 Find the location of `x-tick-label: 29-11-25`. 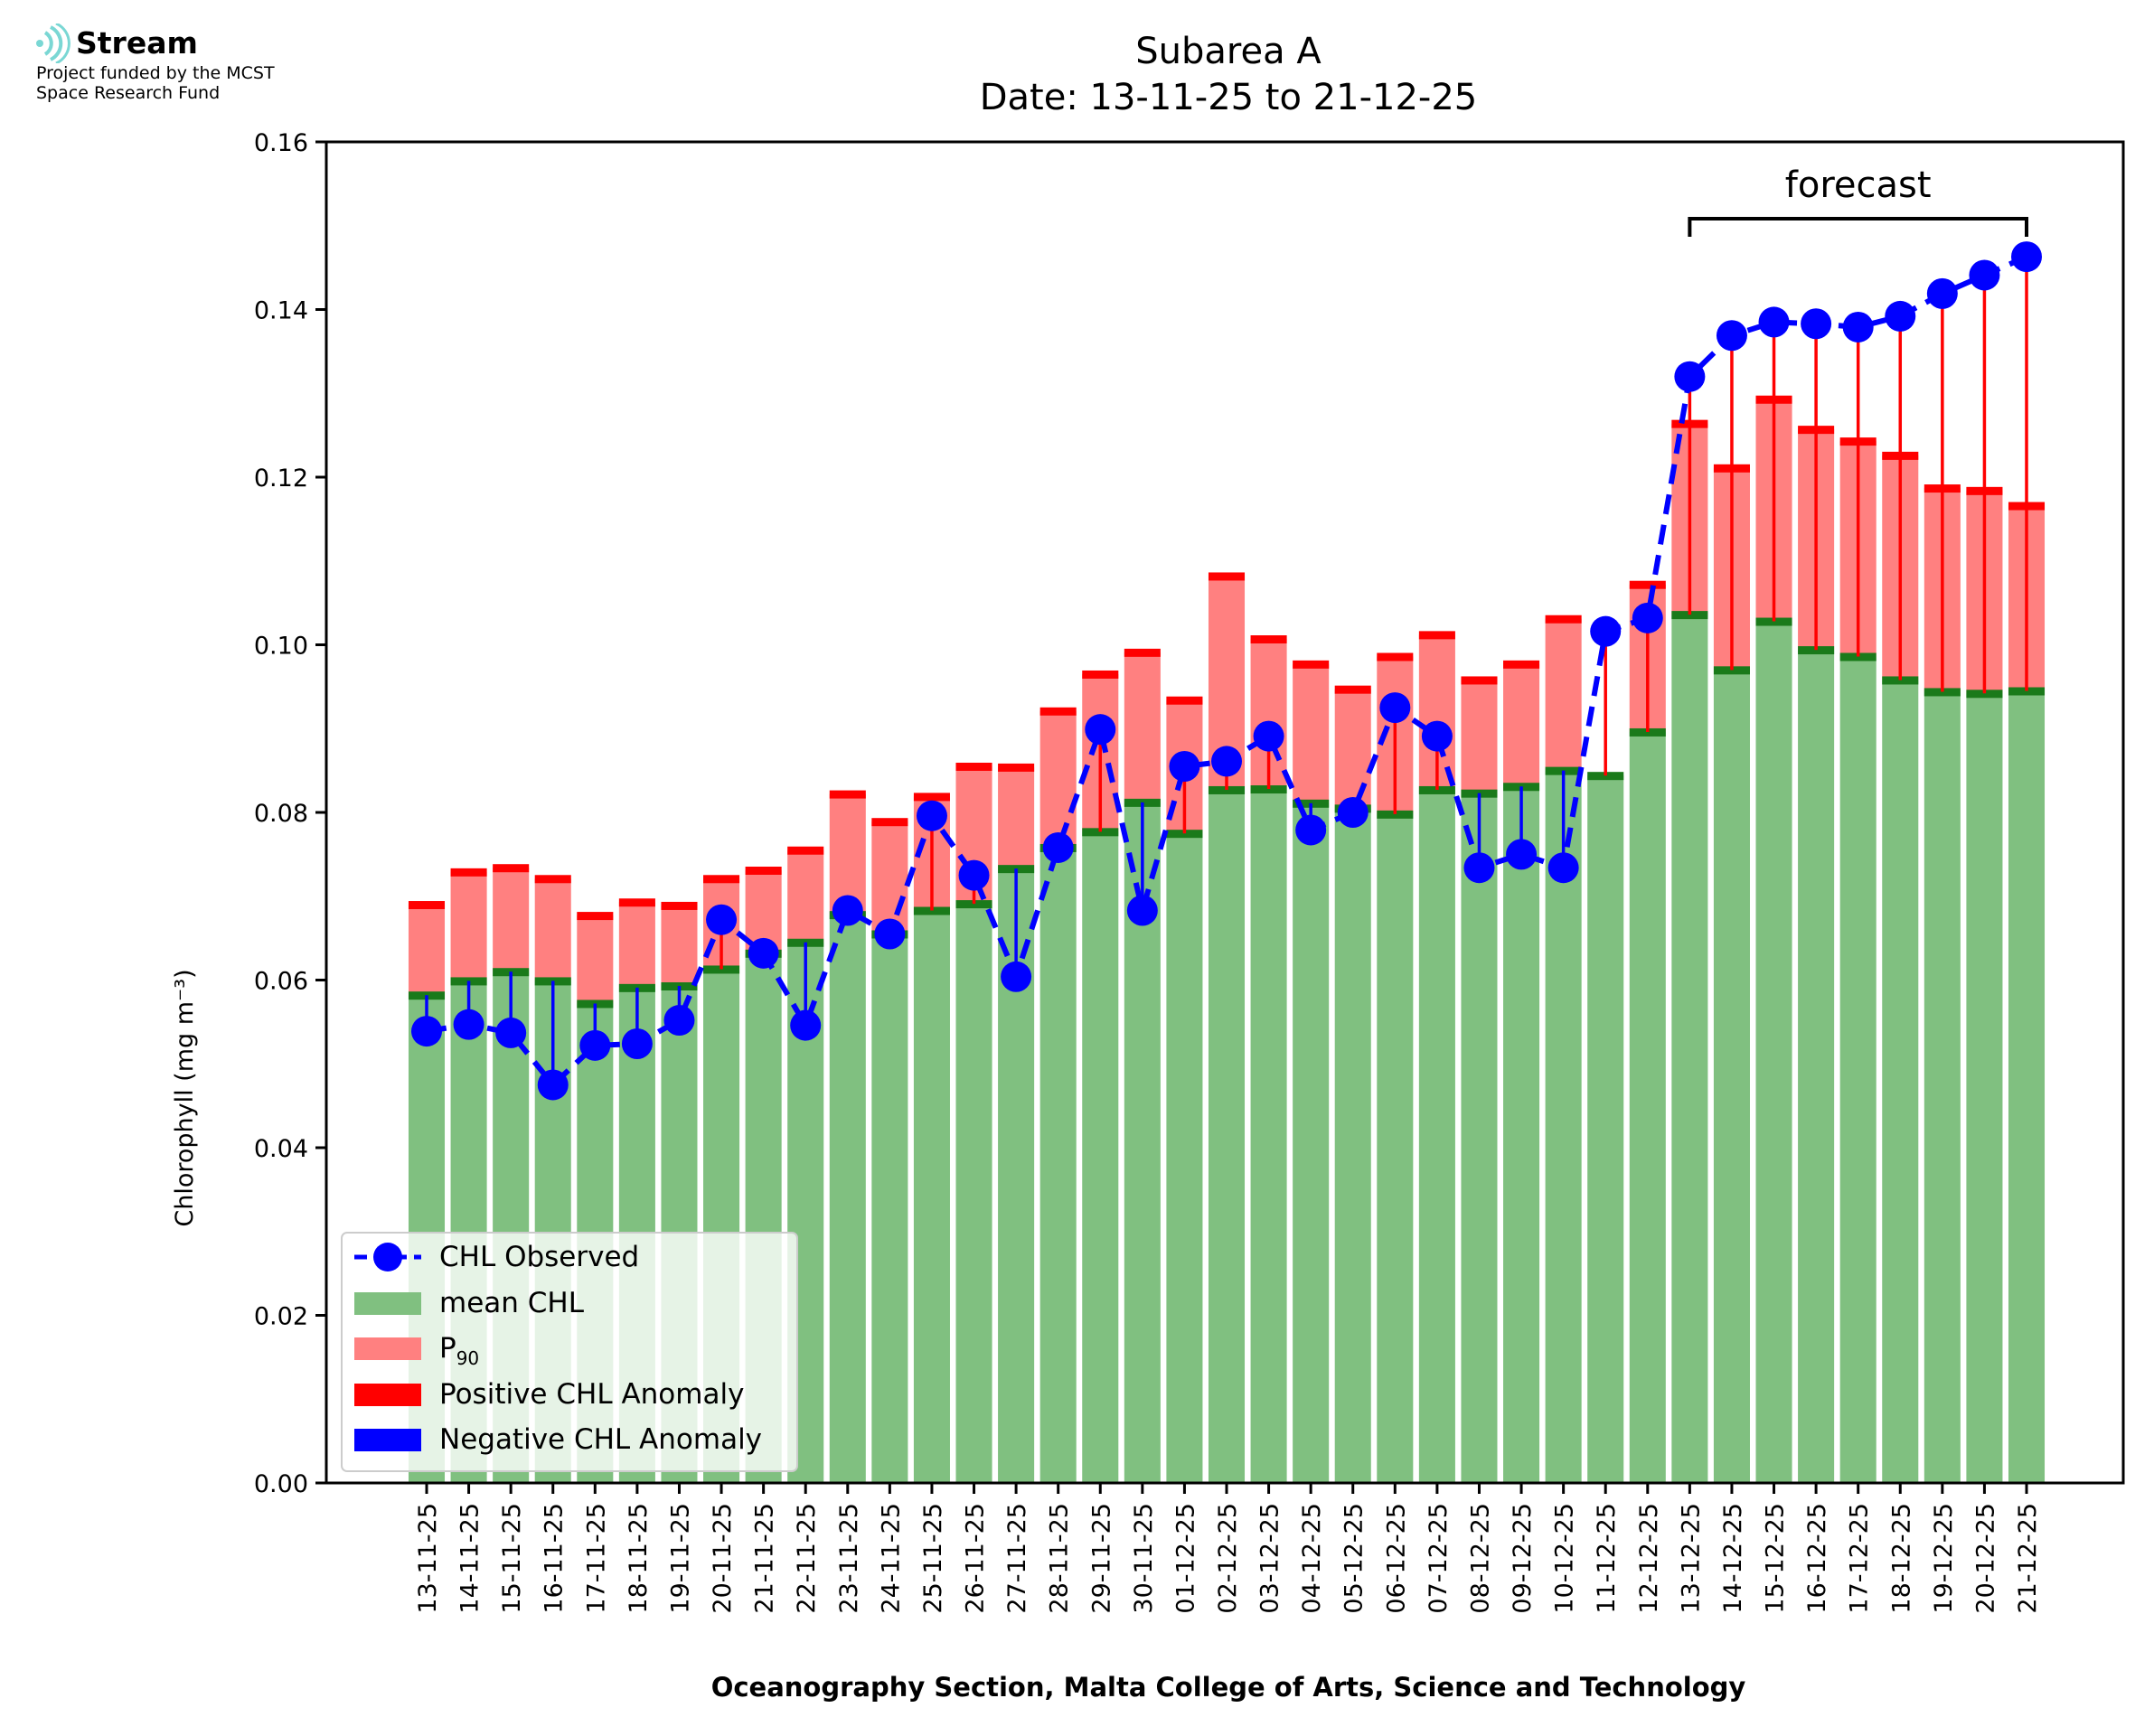

x-tick-label: 29-11-25 is located at coordinates (1101, 1558).